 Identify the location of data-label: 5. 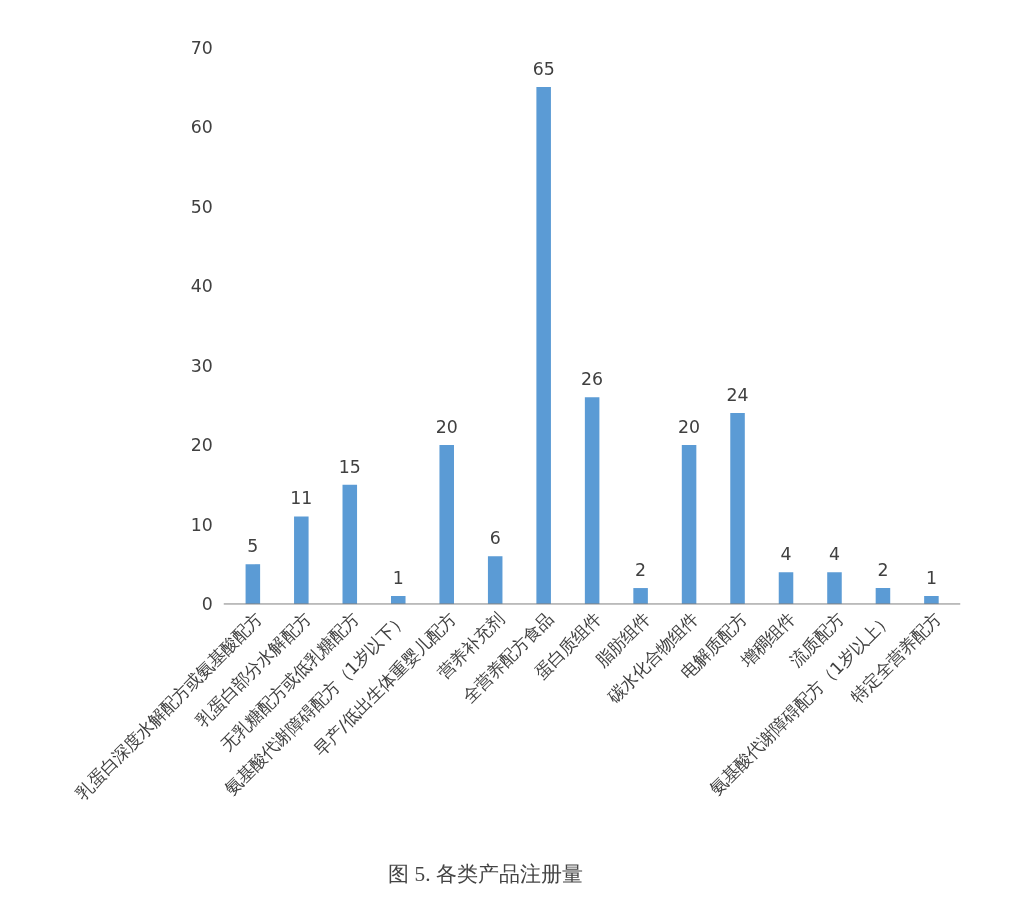
(253, 546).